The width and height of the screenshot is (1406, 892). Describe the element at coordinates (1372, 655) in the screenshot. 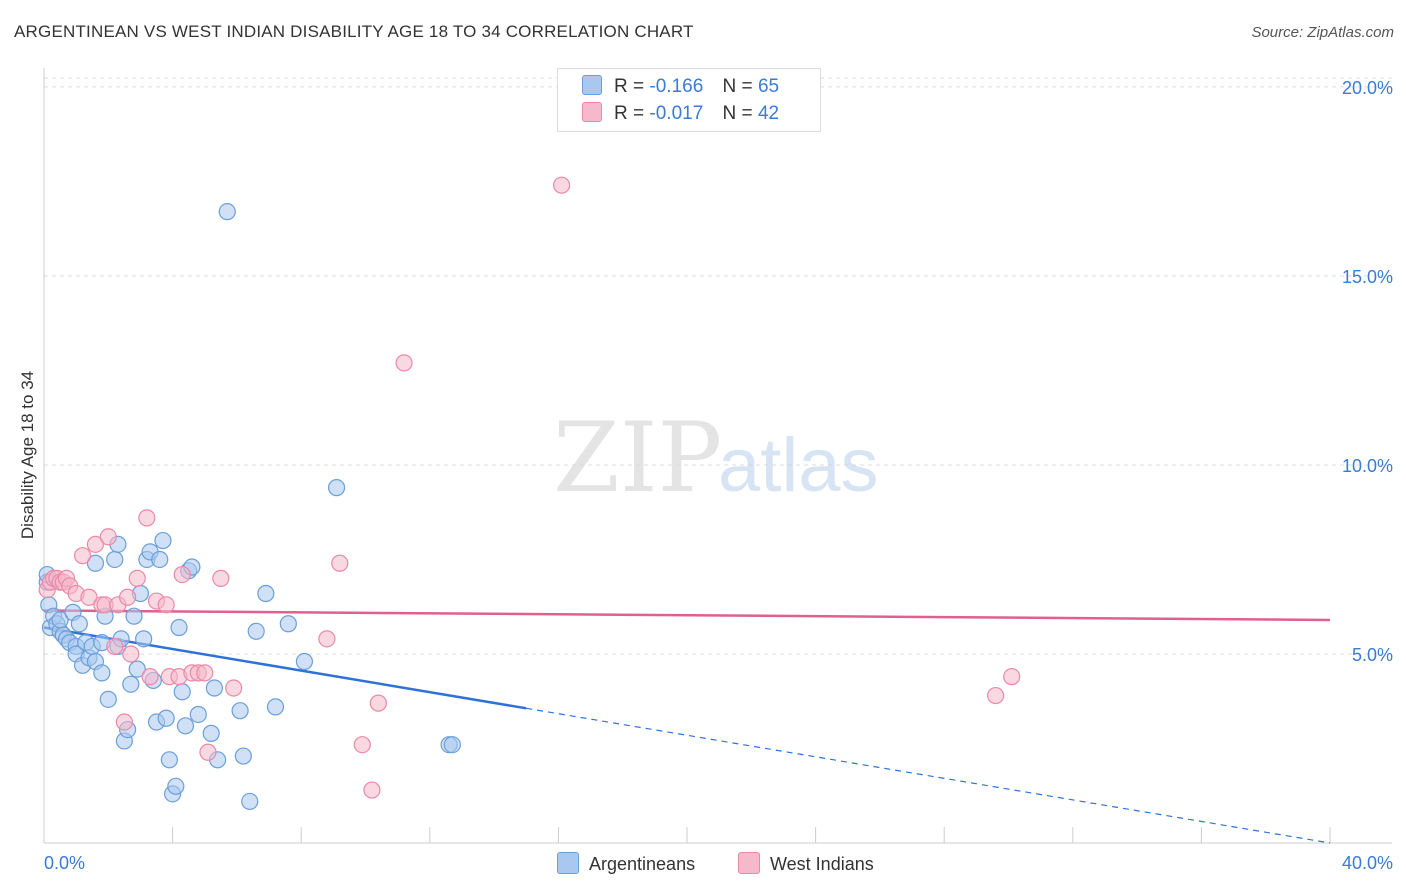

I see `y-tick-label: 5.0%` at that location.